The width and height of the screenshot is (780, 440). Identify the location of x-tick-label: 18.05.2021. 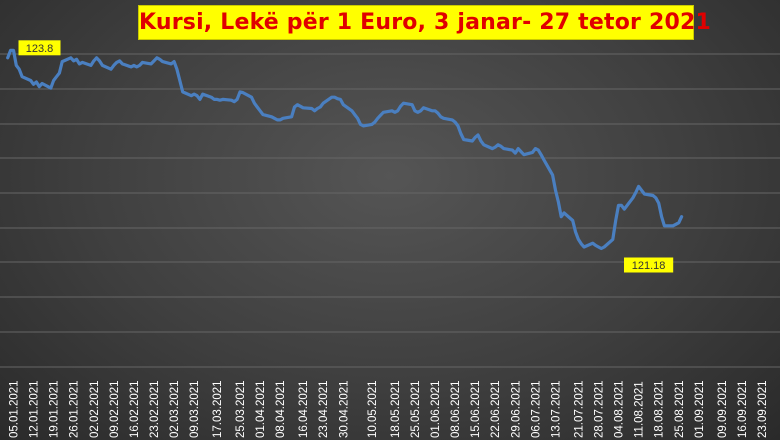
(396, 409).